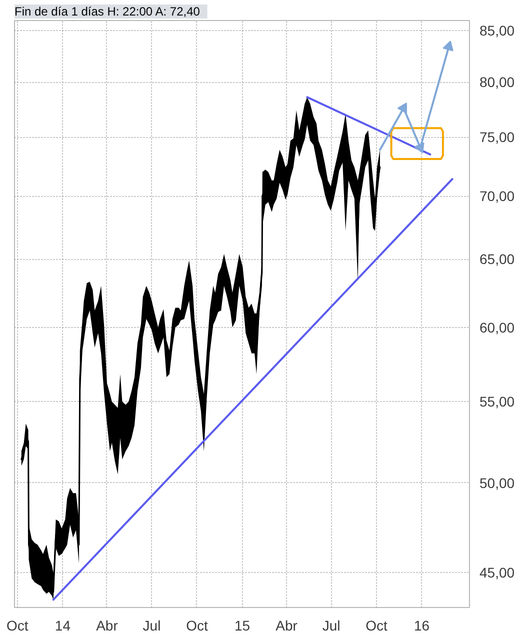  Describe the element at coordinates (497, 327) in the screenshot. I see `y-tick-label: 60,00` at that location.